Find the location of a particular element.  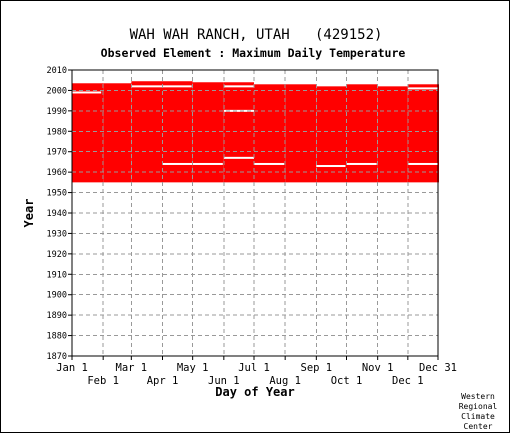

ytick-label-2010: 2010 is located at coordinates (57, 71).